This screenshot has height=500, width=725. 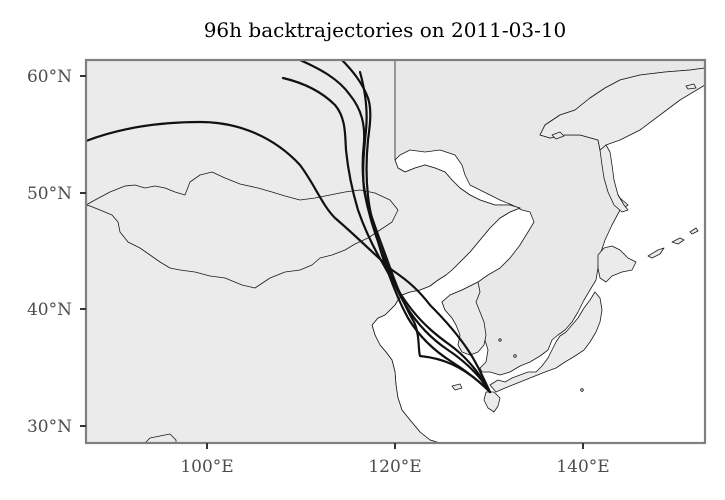 I want to click on x-axis: 100°E 120°E 140°E, so click(x=395, y=460).